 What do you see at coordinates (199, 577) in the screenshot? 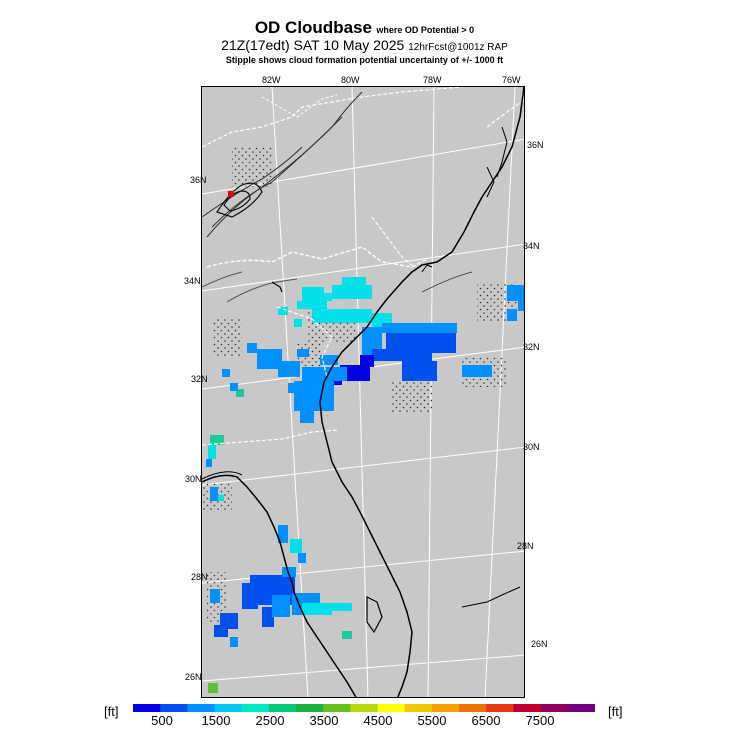
I see `lat-label-left-28n: 28N` at bounding box center [199, 577].